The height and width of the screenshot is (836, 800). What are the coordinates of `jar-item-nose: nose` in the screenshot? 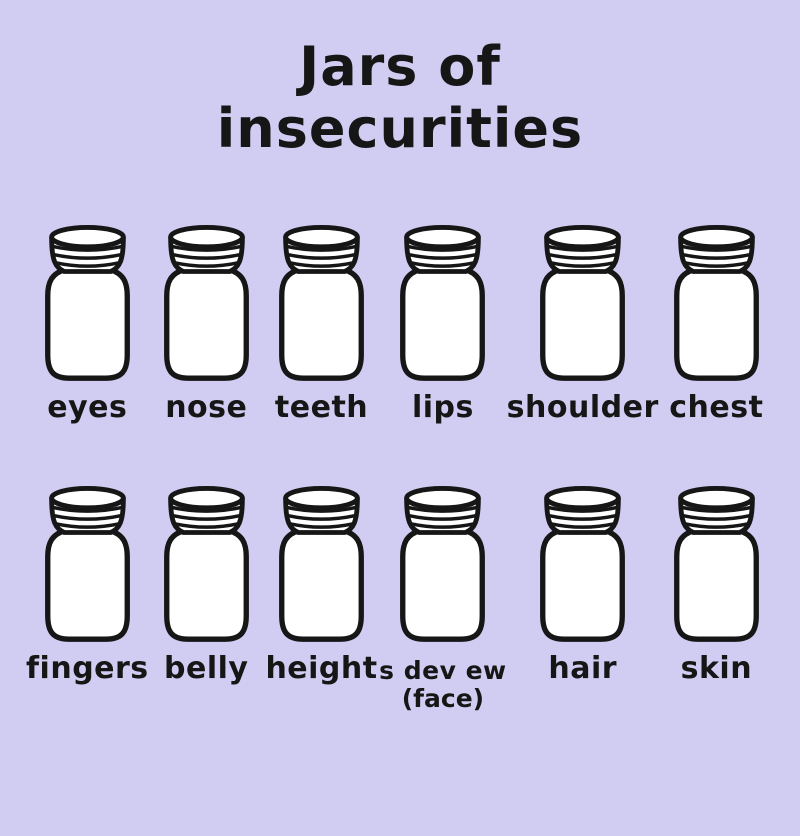 It's located at (206, 323).